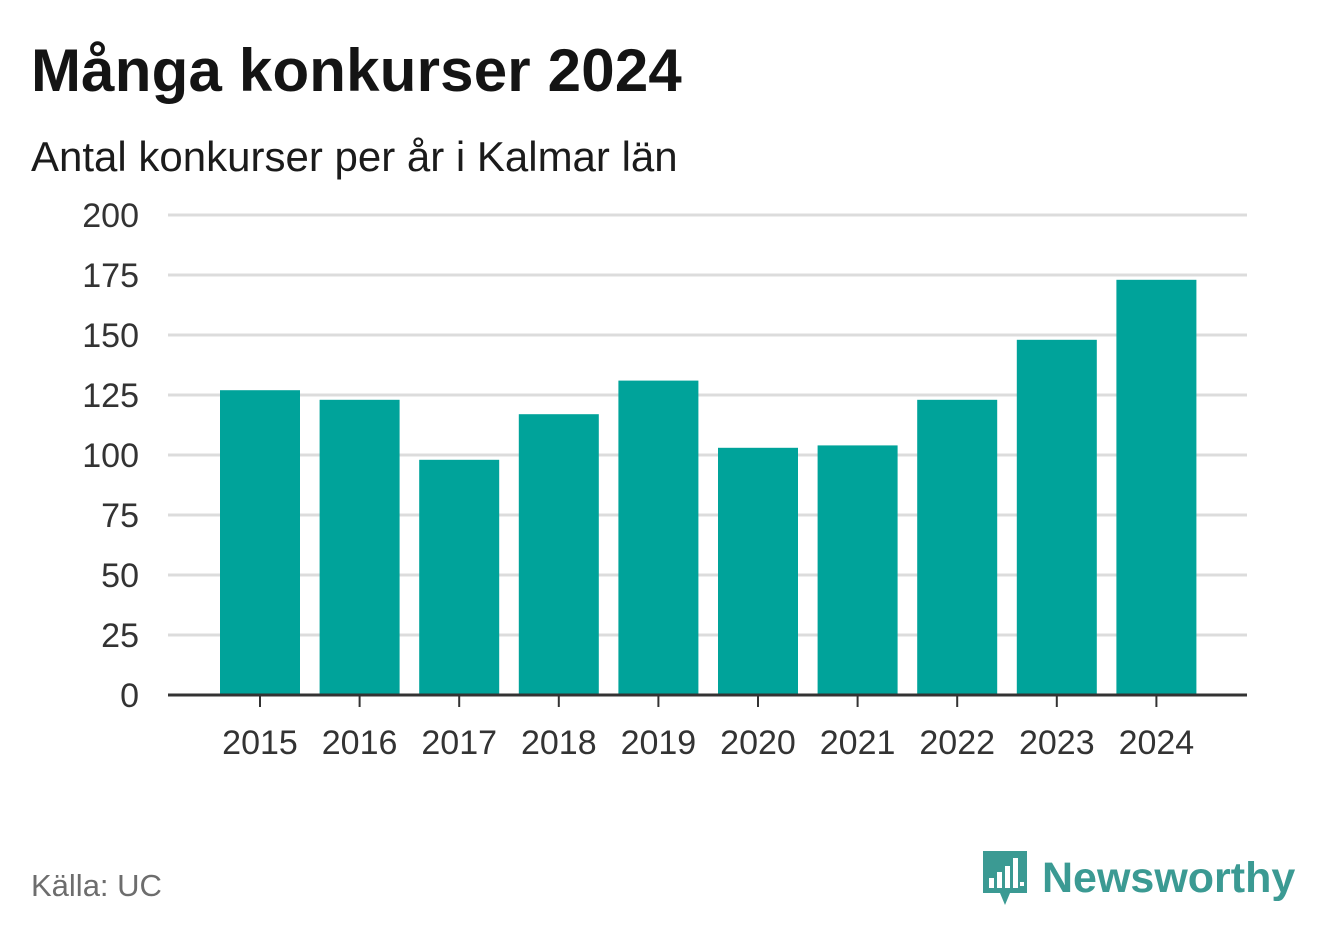  What do you see at coordinates (360, 743) in the screenshot?
I see `x-tick-label: 2016` at bounding box center [360, 743].